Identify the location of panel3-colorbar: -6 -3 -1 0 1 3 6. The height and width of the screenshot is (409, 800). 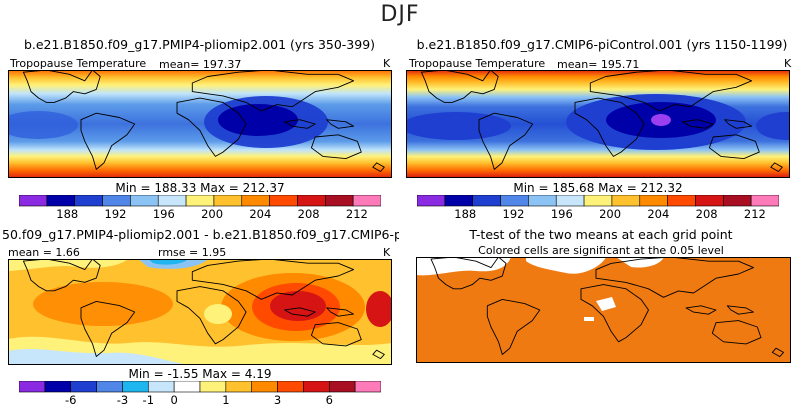
(200, 394).